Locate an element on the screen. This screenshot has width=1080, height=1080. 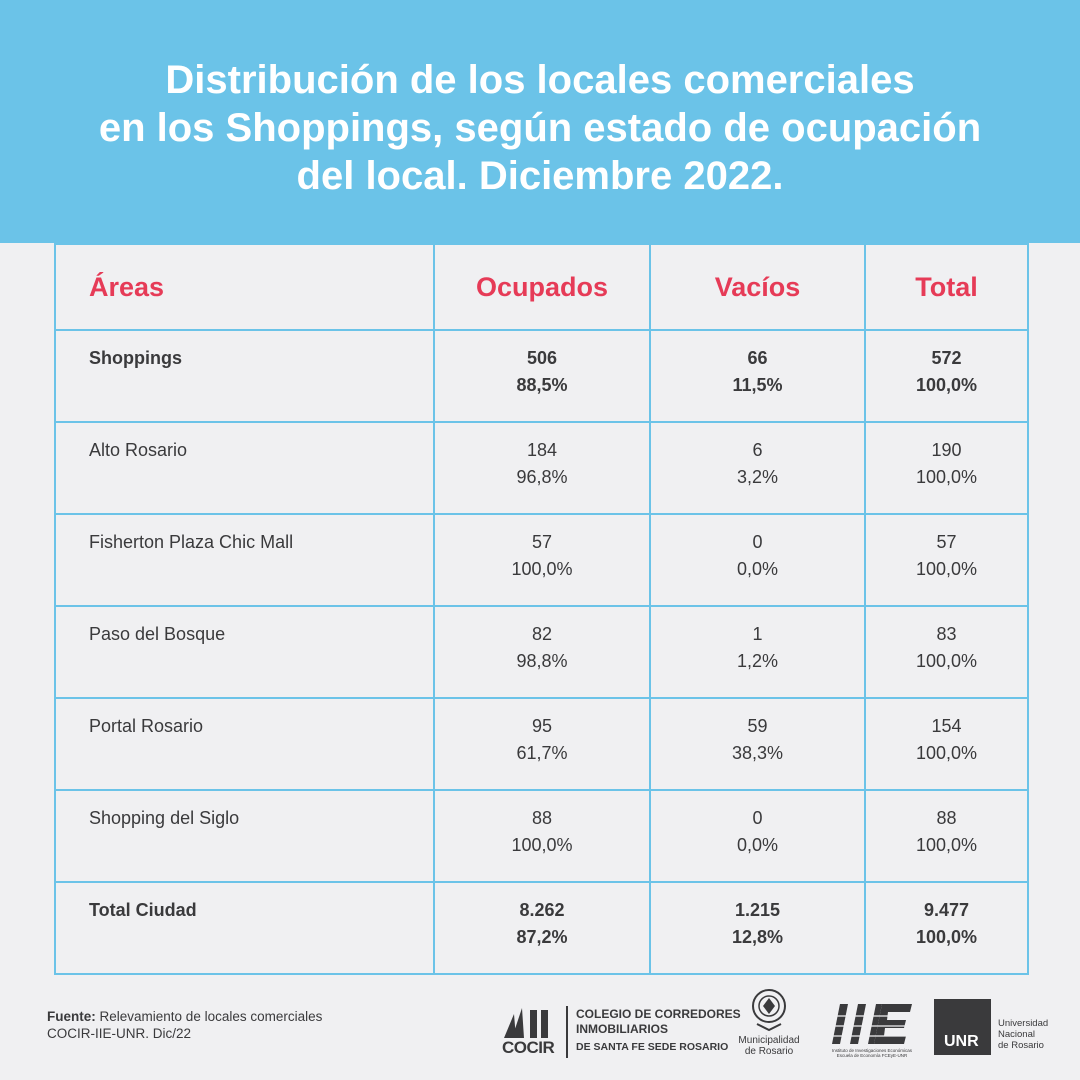
unr-text: Universidad Nacional de Rosario is located at coordinates (1023, 1034).